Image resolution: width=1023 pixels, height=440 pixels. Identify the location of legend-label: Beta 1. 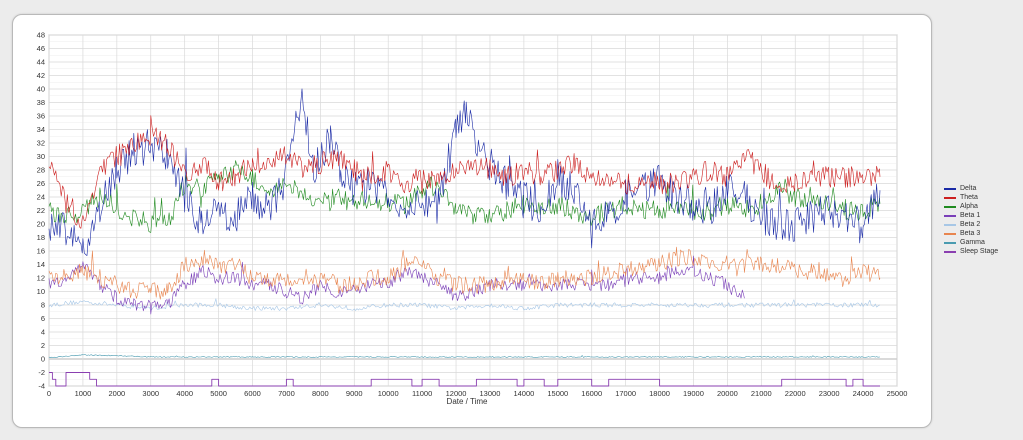
(970, 215).